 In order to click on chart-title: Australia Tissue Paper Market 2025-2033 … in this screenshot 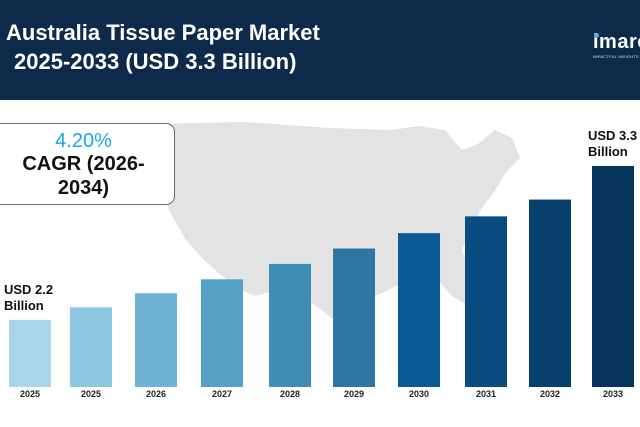, I will do `click(163, 47)`.